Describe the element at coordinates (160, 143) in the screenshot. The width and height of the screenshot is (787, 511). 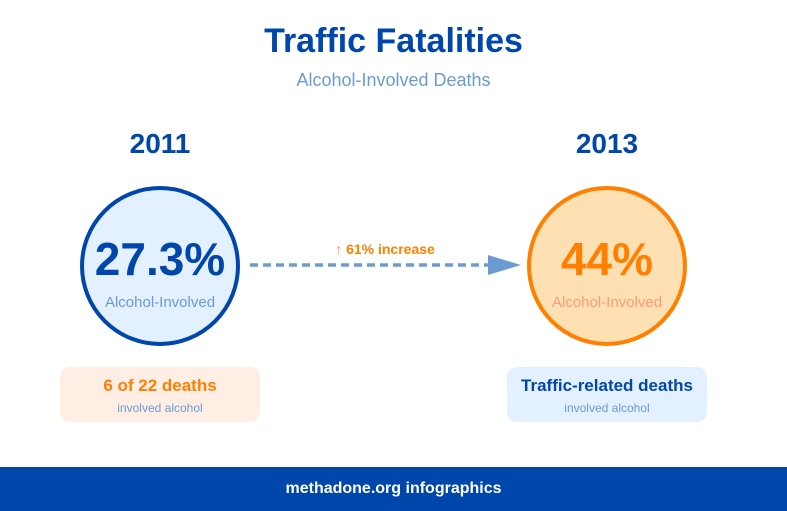
I see `year-2011: 2011` at that location.